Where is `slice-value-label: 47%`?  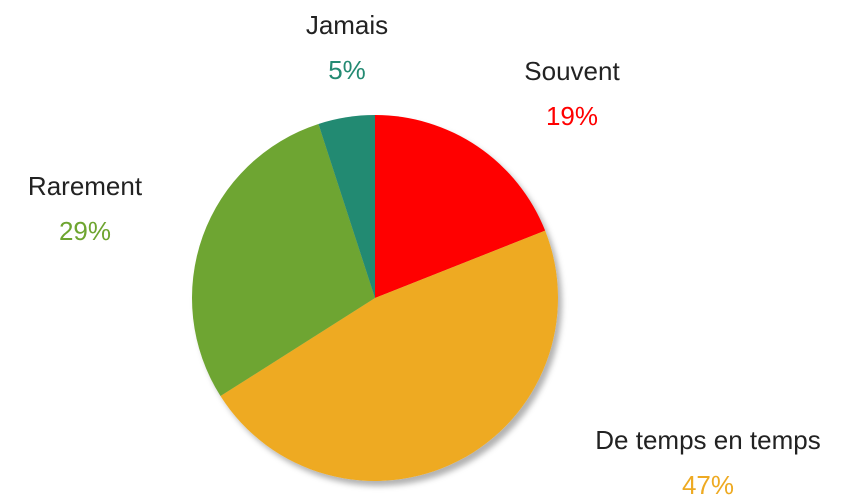 slice-value-label: 47% is located at coordinates (708, 484).